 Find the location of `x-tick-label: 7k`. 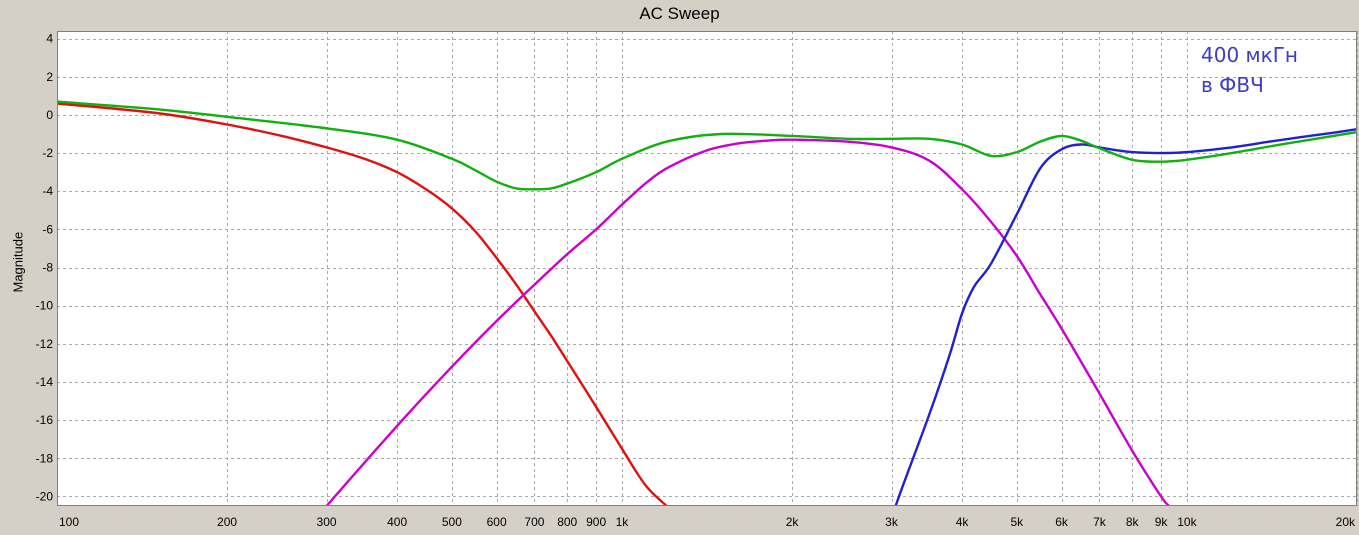

x-tick-label: 7k is located at coordinates (1100, 522).